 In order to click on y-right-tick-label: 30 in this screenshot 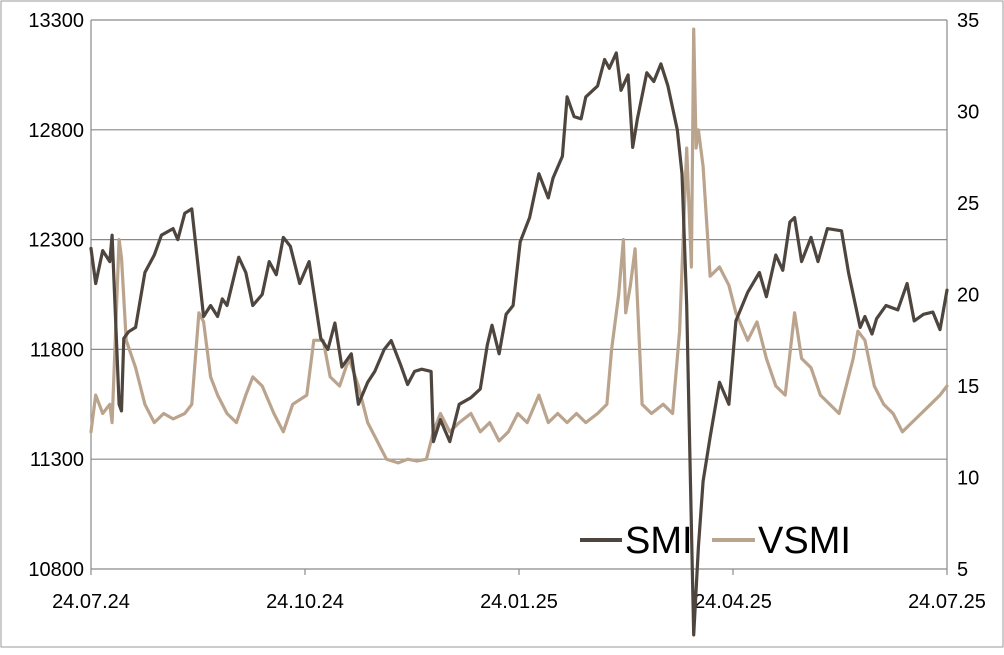, I will do `click(968, 113)`.